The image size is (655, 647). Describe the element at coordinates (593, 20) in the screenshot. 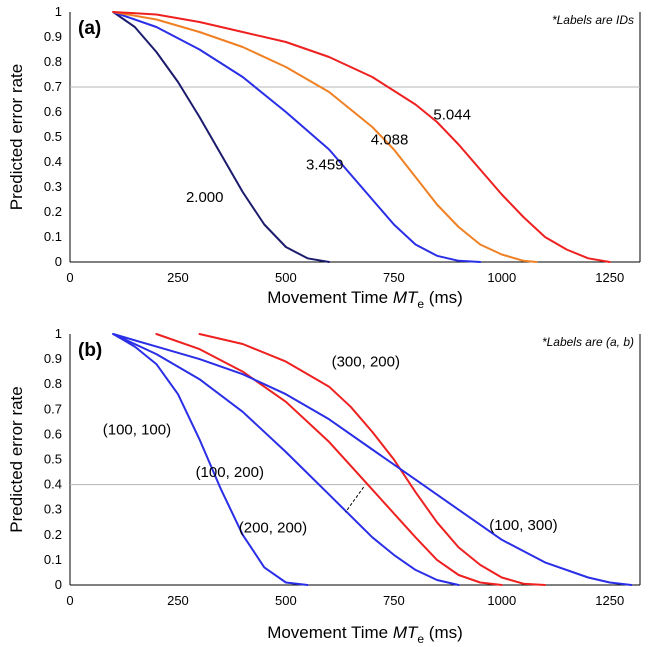

I see `chart-note: *Labels are IDs` at that location.